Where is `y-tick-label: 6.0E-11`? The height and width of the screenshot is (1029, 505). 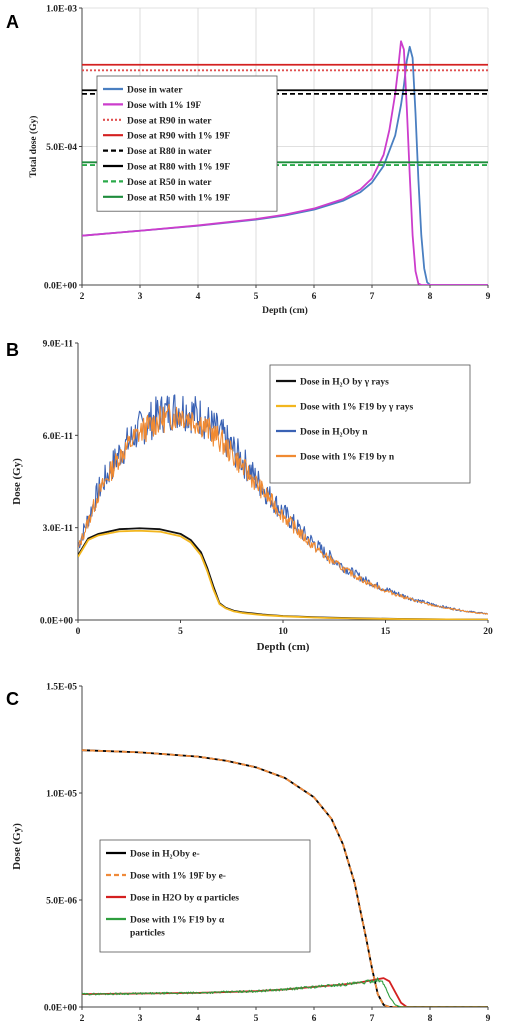
y-tick-label: 6.0E-11 is located at coordinates (58, 437).